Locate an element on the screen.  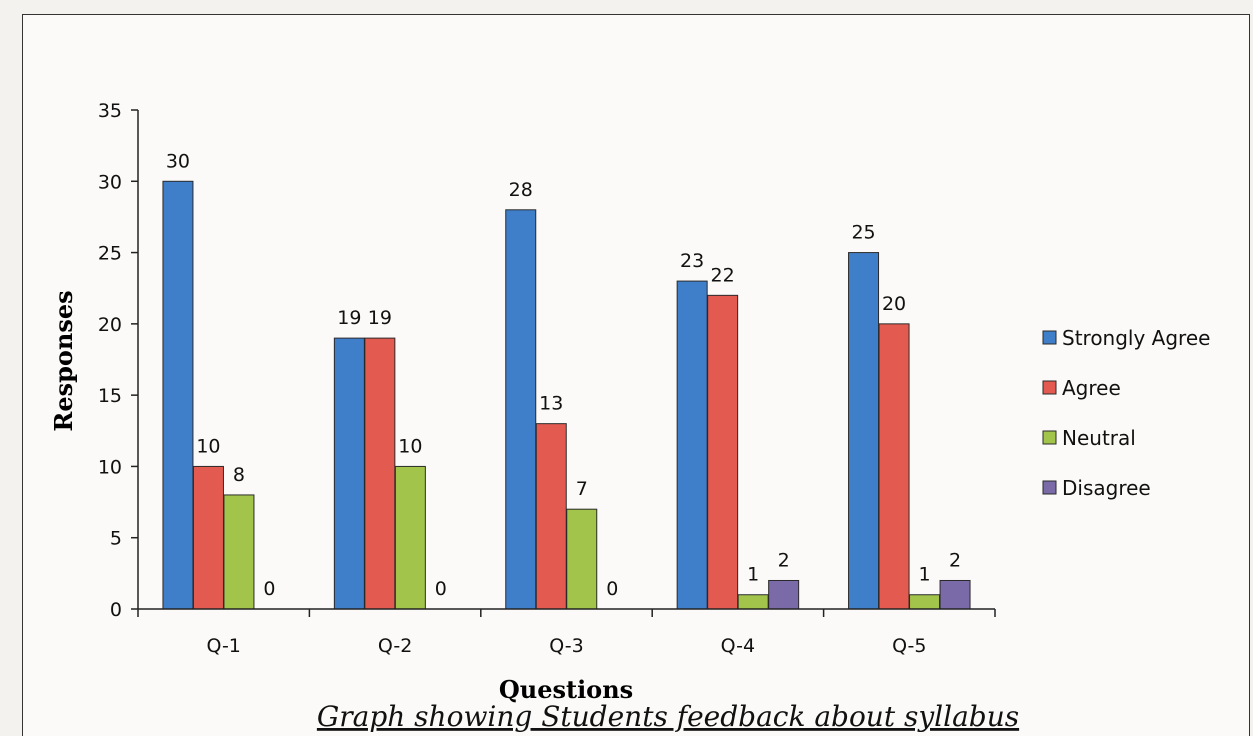
y-tick-label: 35 is located at coordinates (110, 111).